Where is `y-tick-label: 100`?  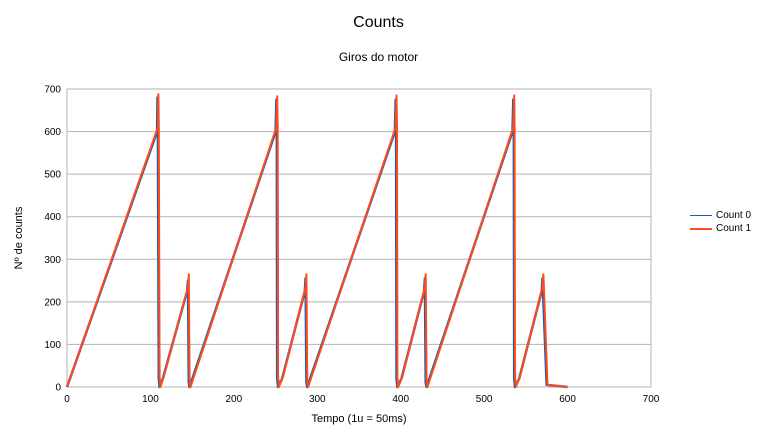 y-tick-label: 100 is located at coordinates (52, 345).